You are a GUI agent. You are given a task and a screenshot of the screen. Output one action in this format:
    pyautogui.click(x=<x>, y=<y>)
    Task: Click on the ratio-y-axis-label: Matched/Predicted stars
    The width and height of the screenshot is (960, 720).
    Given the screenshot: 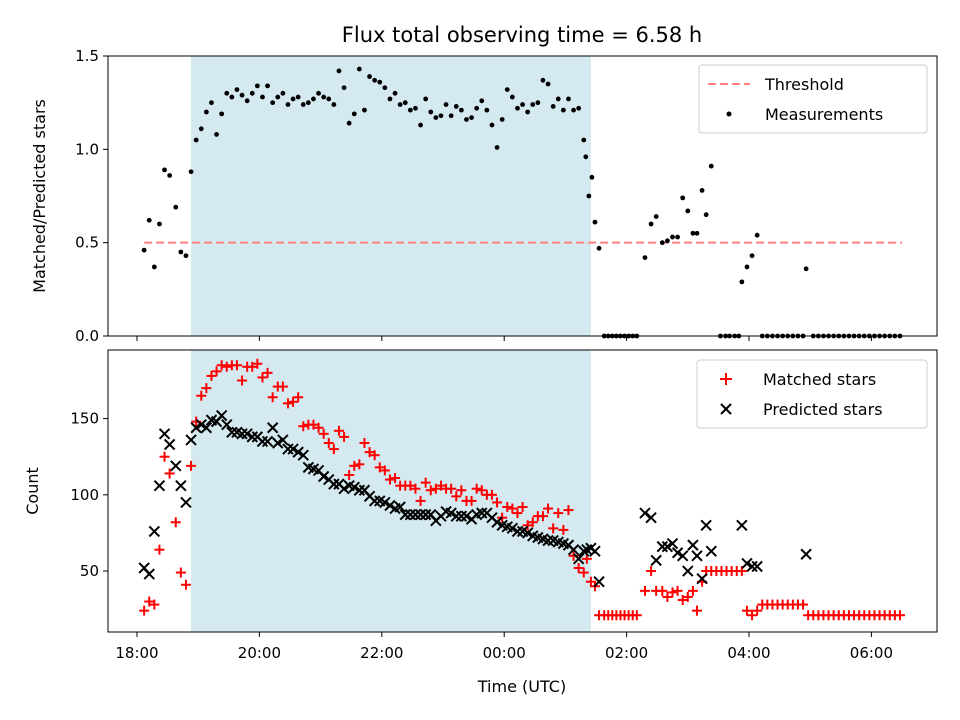 What is the action you would take?
    pyautogui.click(x=39, y=196)
    